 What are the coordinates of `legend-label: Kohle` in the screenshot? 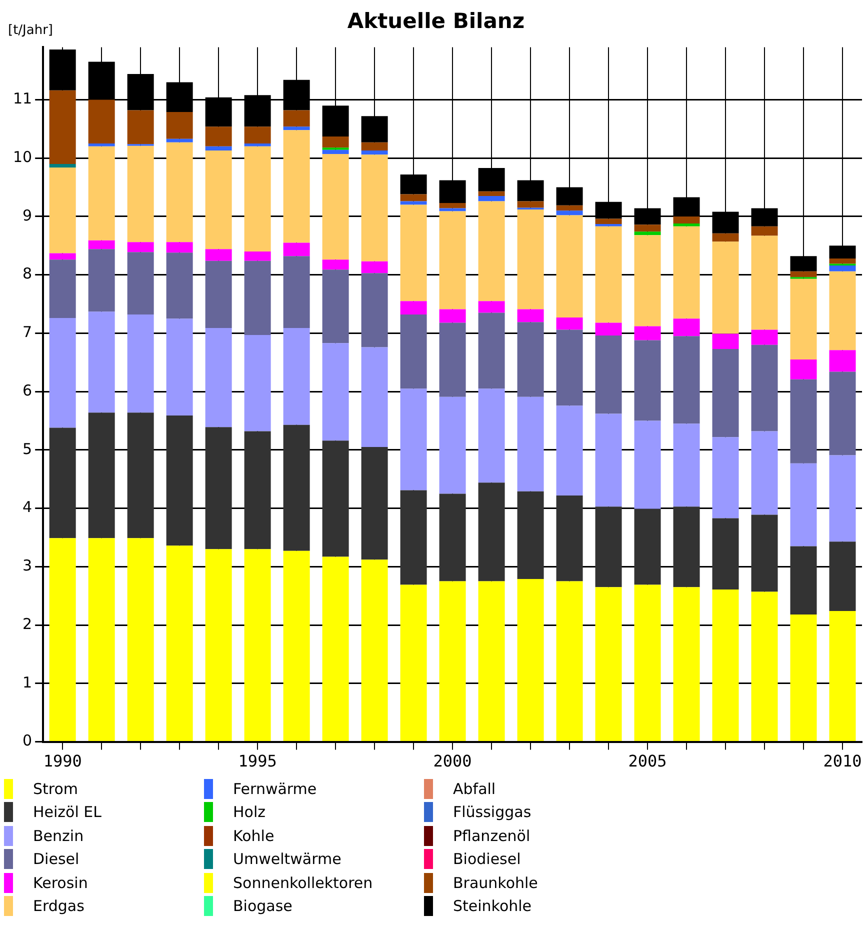 It's located at (253, 835).